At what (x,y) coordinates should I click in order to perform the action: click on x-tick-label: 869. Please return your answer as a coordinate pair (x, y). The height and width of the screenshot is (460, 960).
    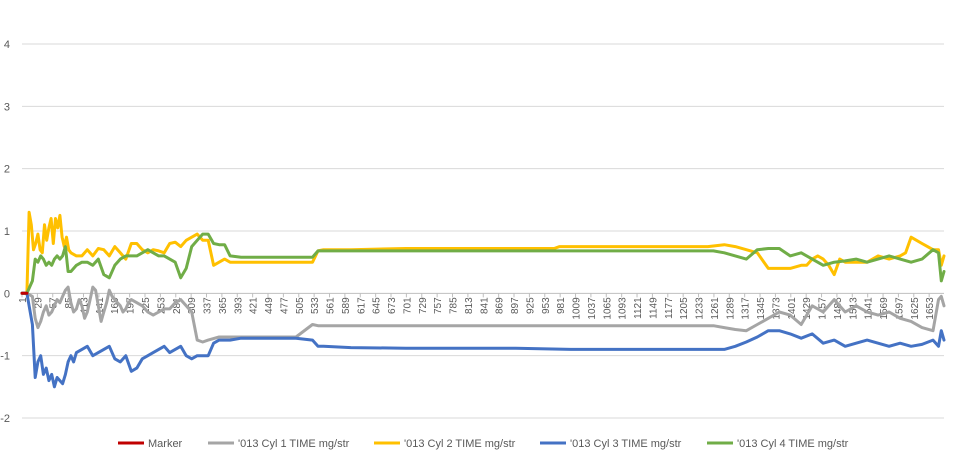
    Looking at the image, I should click on (500, 305).